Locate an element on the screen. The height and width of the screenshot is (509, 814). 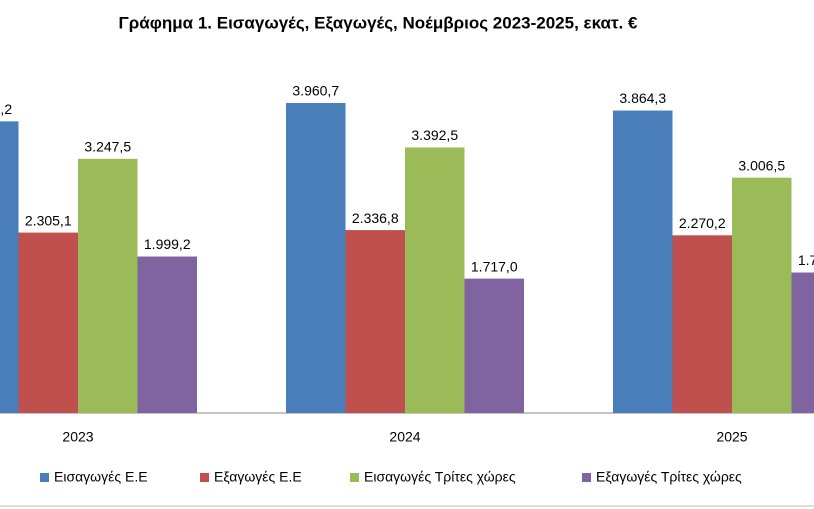
data-label: 2.305,1 is located at coordinates (48, 220).